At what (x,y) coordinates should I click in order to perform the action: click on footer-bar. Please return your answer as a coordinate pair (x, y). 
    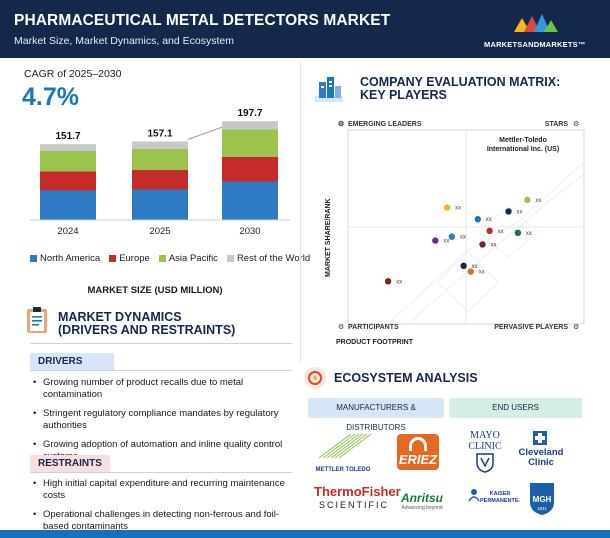
    Looking at the image, I should click on (305, 534).